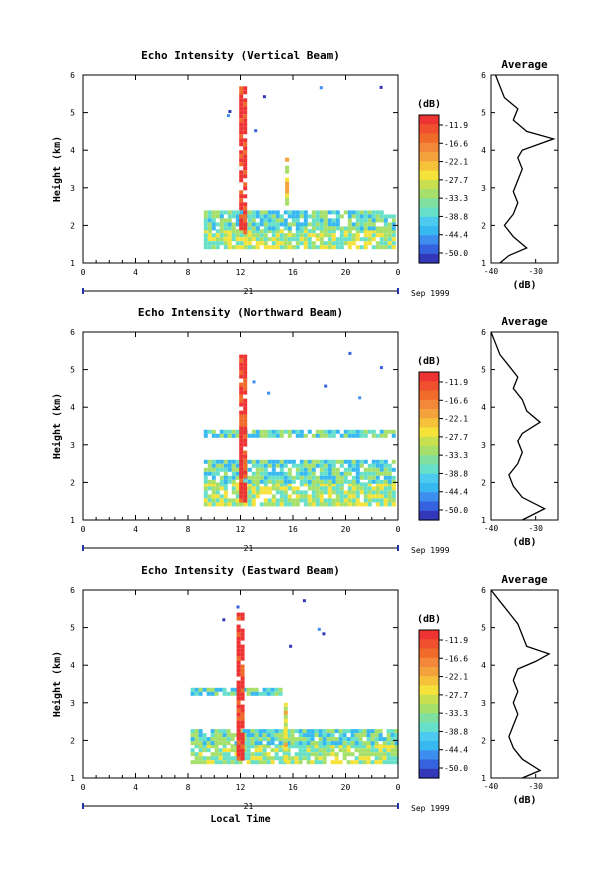 The width and height of the screenshot is (611, 875). I want to click on x-tick-label: 8, so click(188, 272).